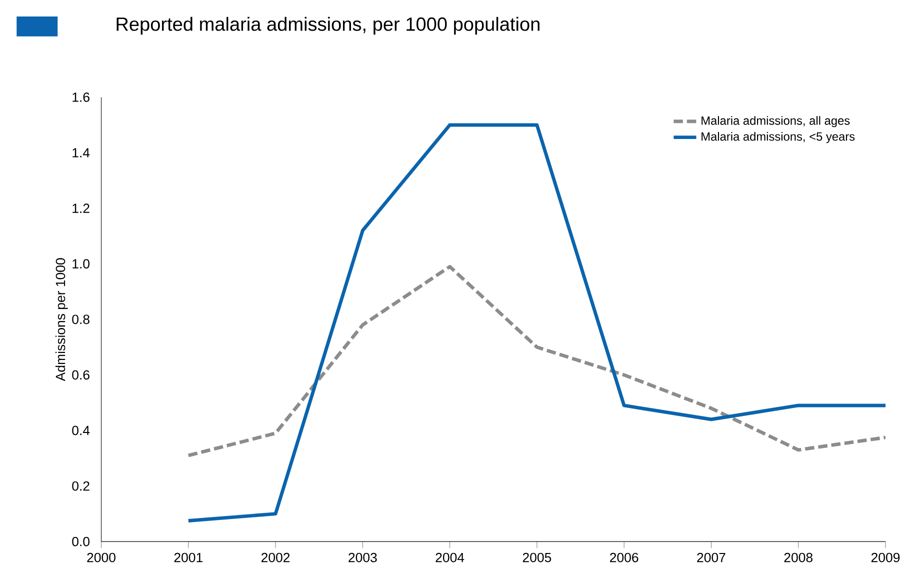 The image size is (907, 577). What do you see at coordinates (362, 557) in the screenshot?
I see `x-tick-label: 2003` at bounding box center [362, 557].